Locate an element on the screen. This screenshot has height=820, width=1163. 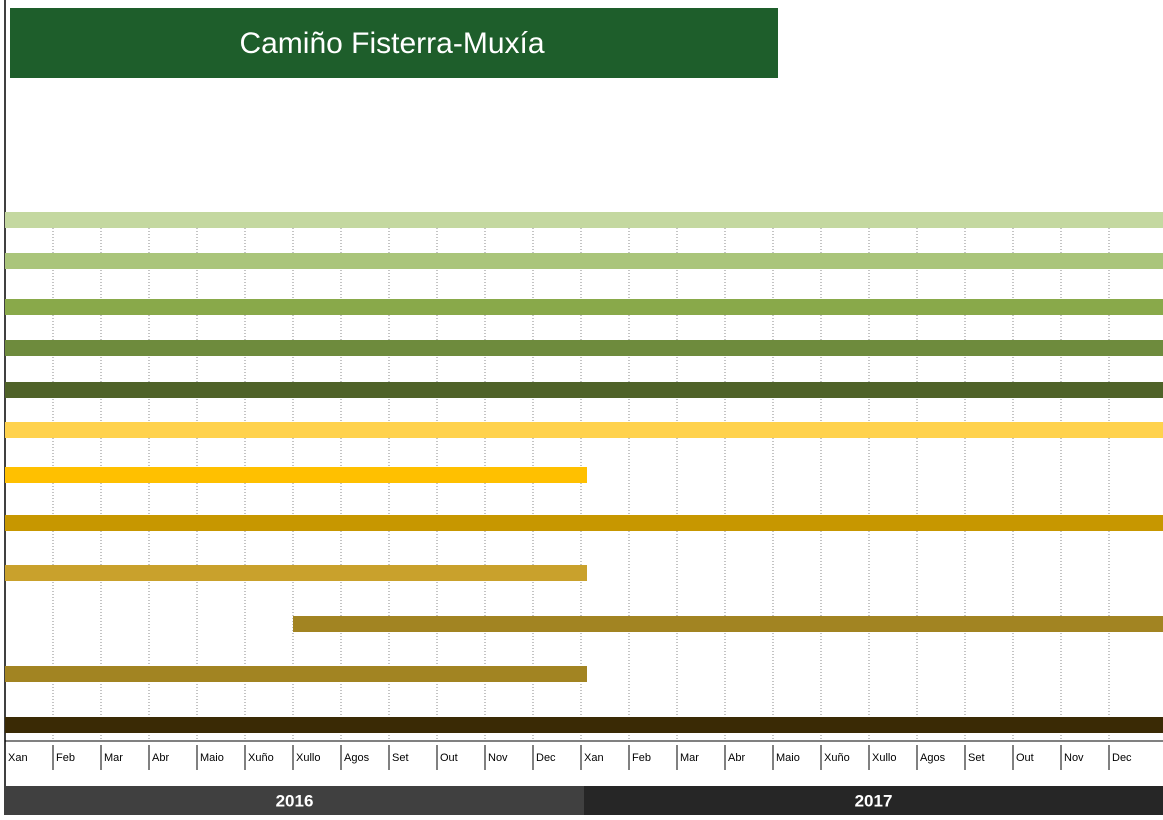
year-label: 2016 is located at coordinates (295, 800).